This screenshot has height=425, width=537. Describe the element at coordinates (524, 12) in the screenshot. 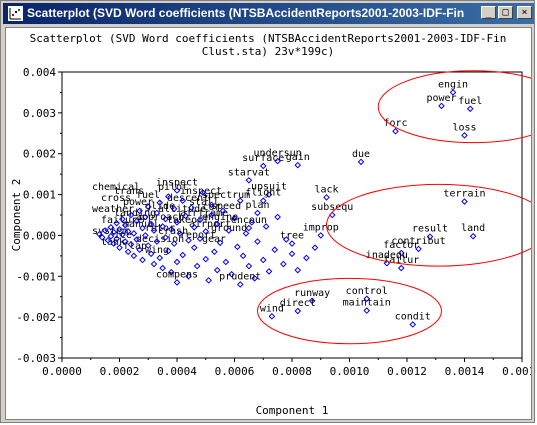

I see `close-button: ×` at that location.